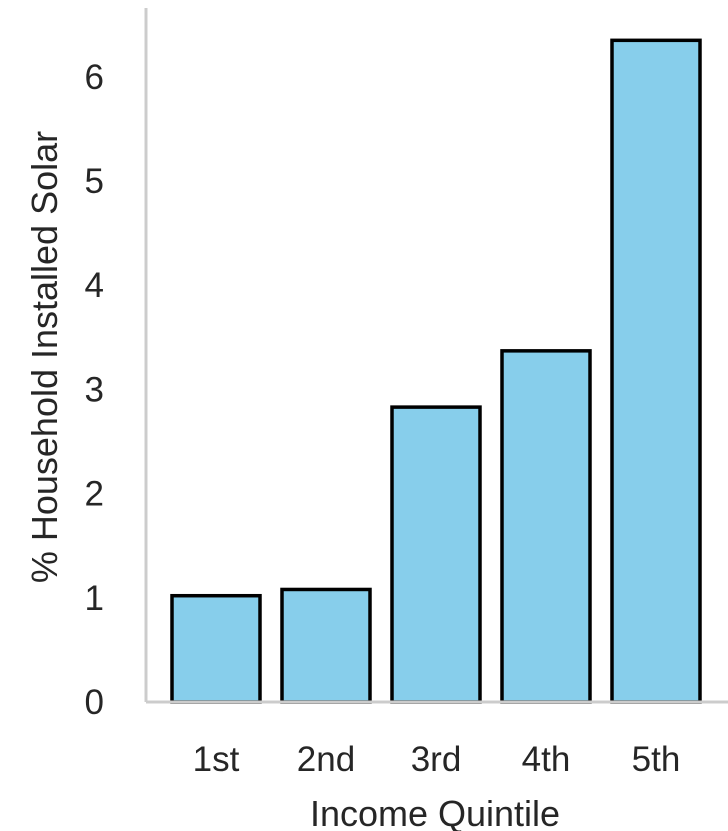 The image size is (728, 831). Describe the element at coordinates (326, 645) in the screenshot. I see `bar-2nd` at that location.